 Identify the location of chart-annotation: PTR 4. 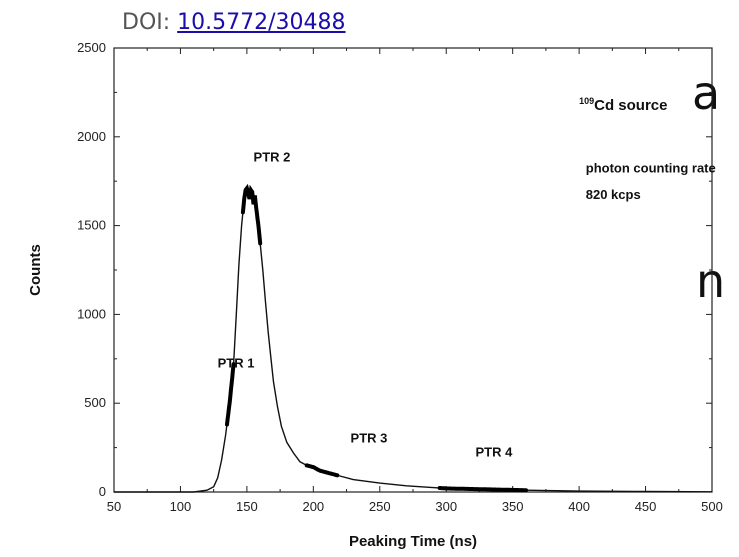
(494, 451).